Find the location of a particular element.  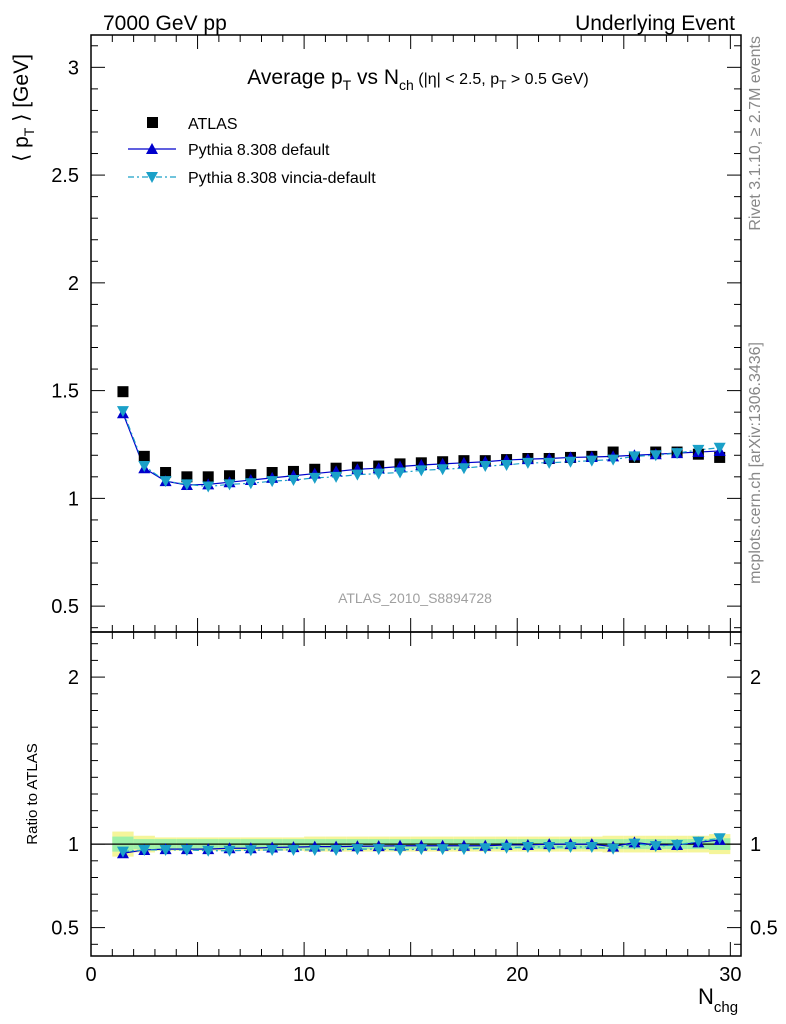

y-tick-label: 3 is located at coordinates (73, 68).